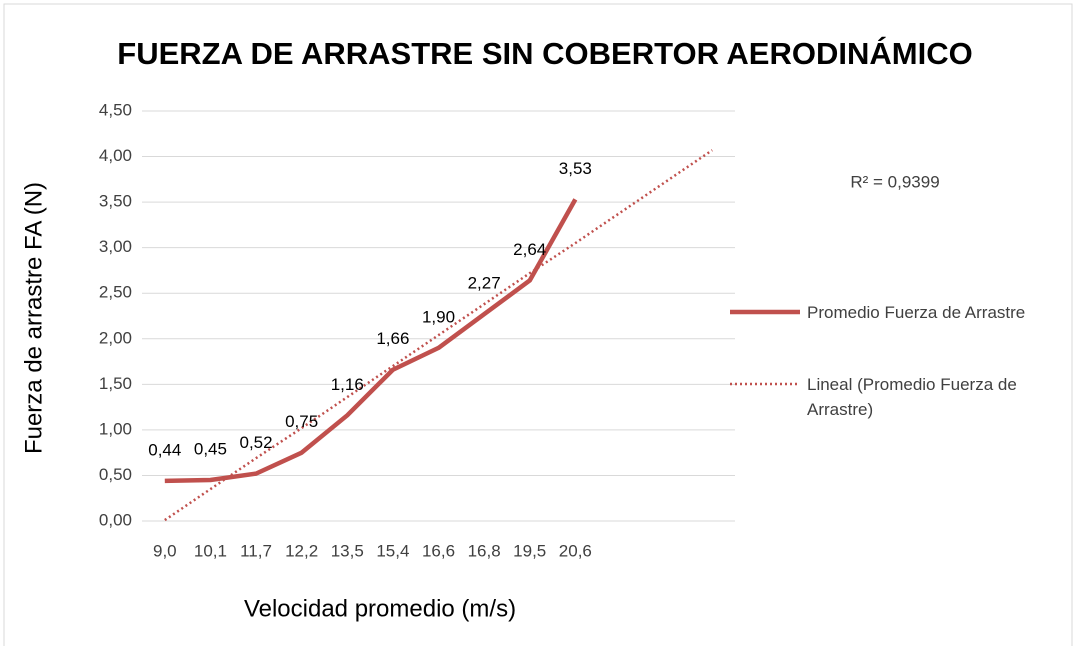 The image size is (1077, 646). I want to click on y-tick-label: 2,00, so click(115, 337).